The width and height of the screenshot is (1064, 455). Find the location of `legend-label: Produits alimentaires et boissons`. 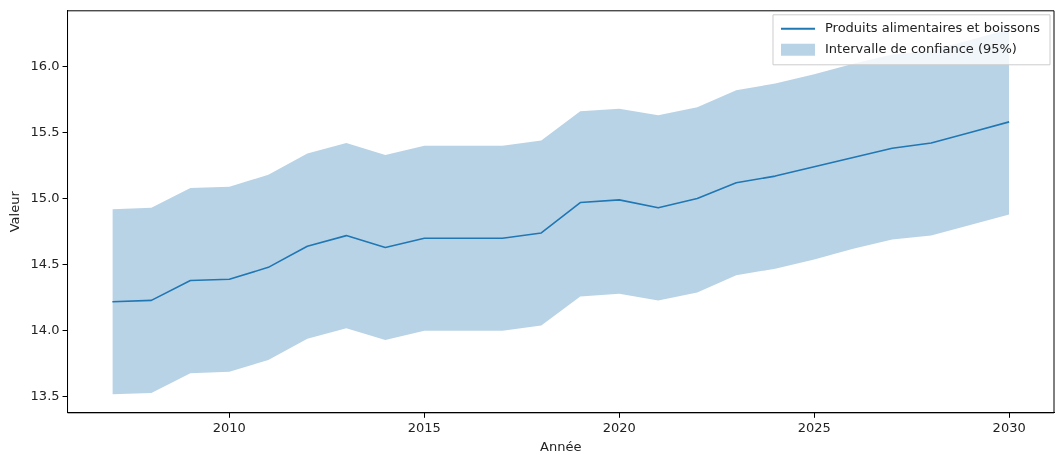

legend-label: Produits alimentaires et boissons is located at coordinates (932, 28).